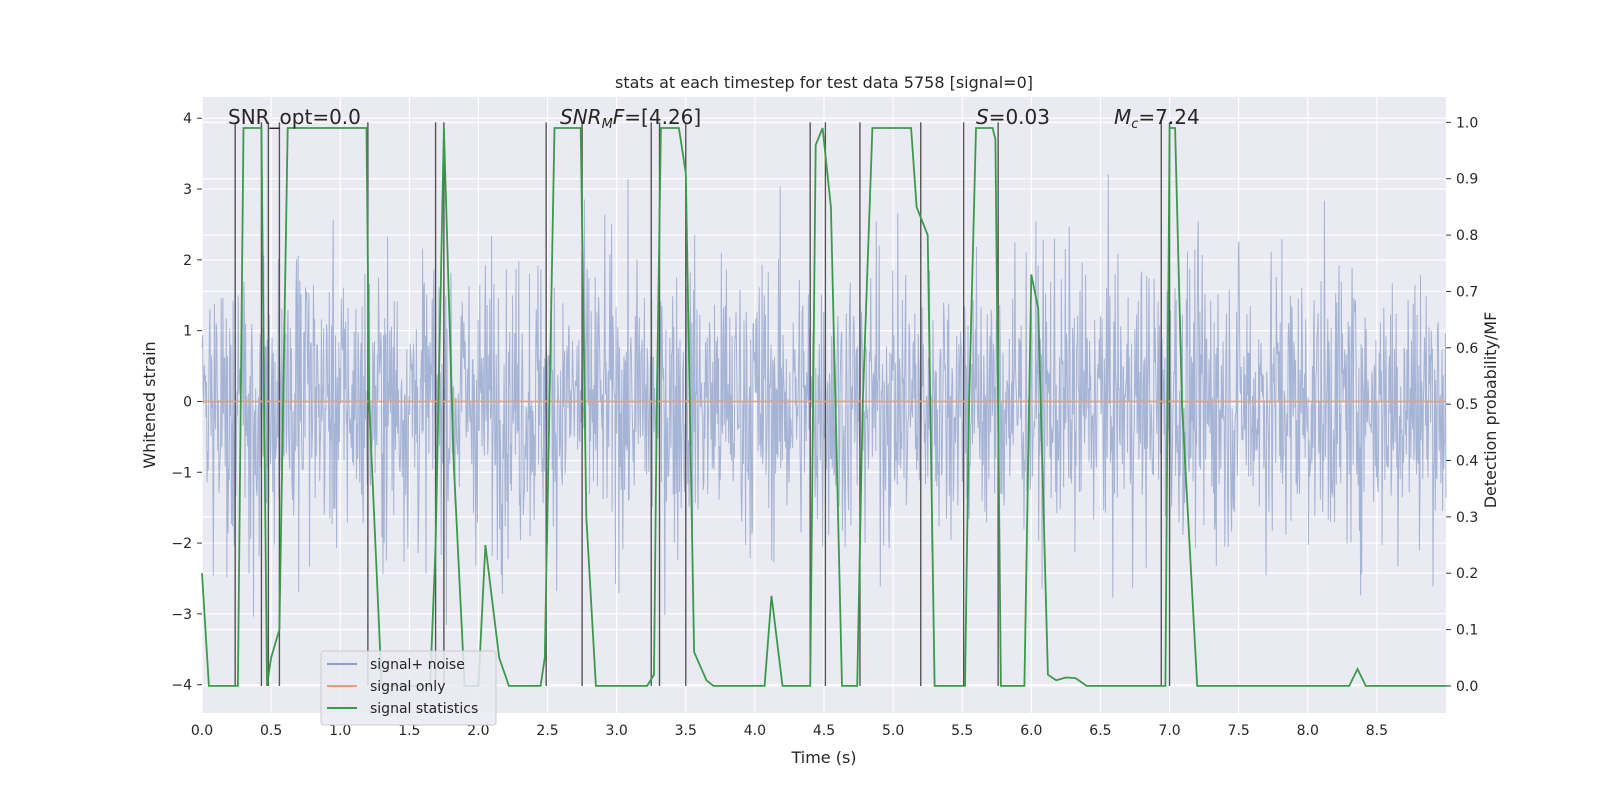  I want to click on mc-value: =7.24, so click(1168, 117).